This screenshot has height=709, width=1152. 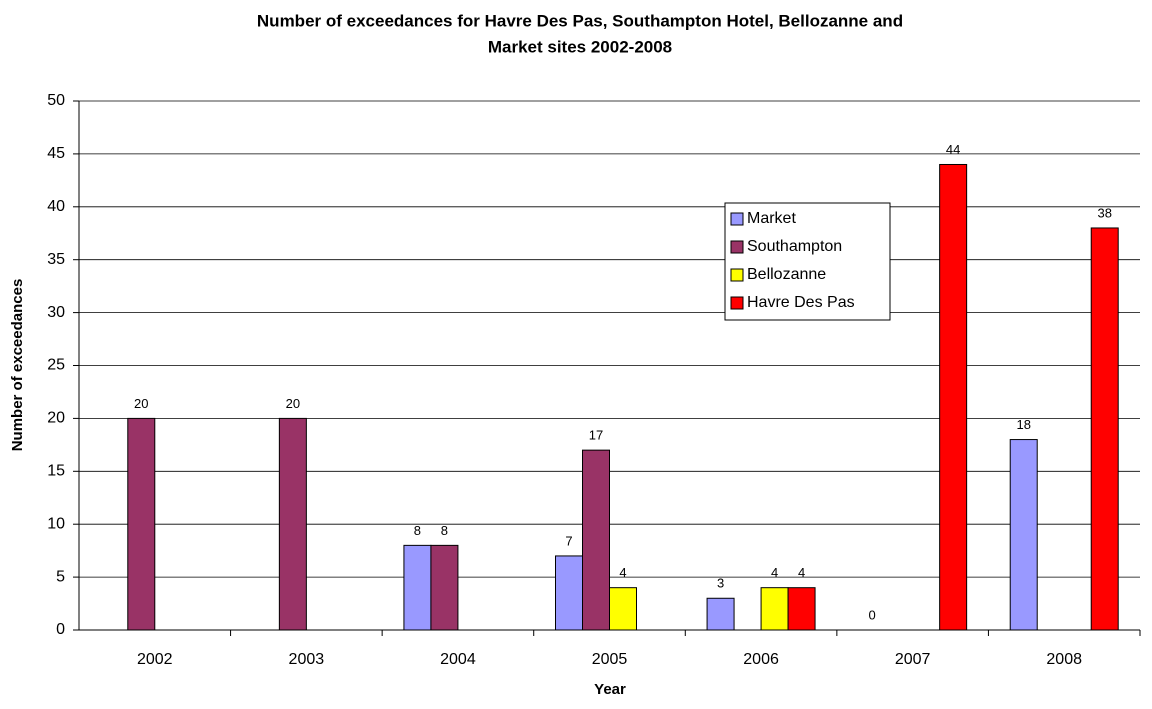 What do you see at coordinates (56, 471) in the screenshot?
I see `y-tick-label: 15` at bounding box center [56, 471].